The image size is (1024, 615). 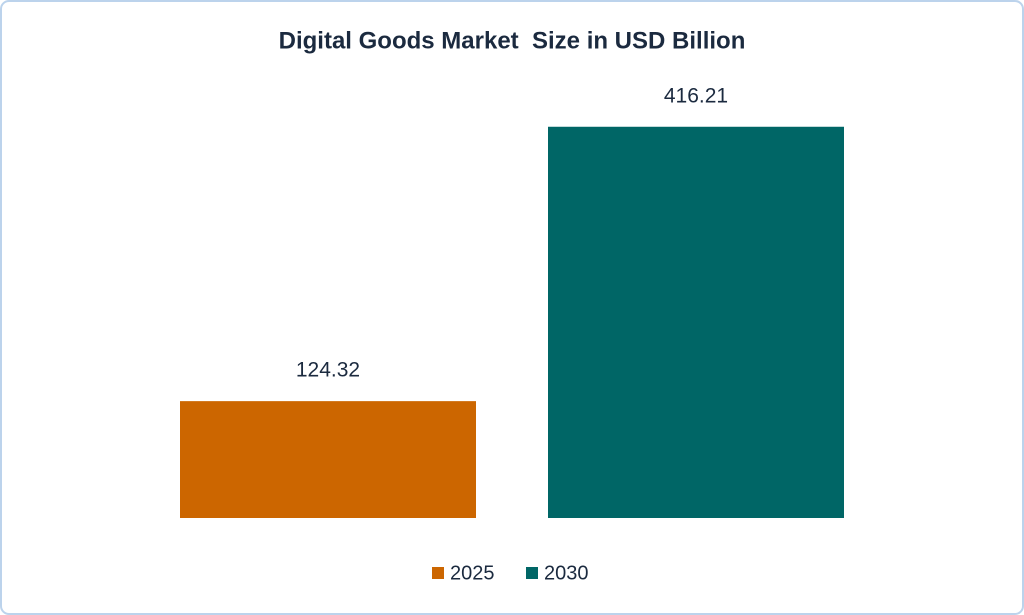 What do you see at coordinates (512, 40) in the screenshot?
I see `chart-title: Digital Goods Market Size in USD Billion` at bounding box center [512, 40].